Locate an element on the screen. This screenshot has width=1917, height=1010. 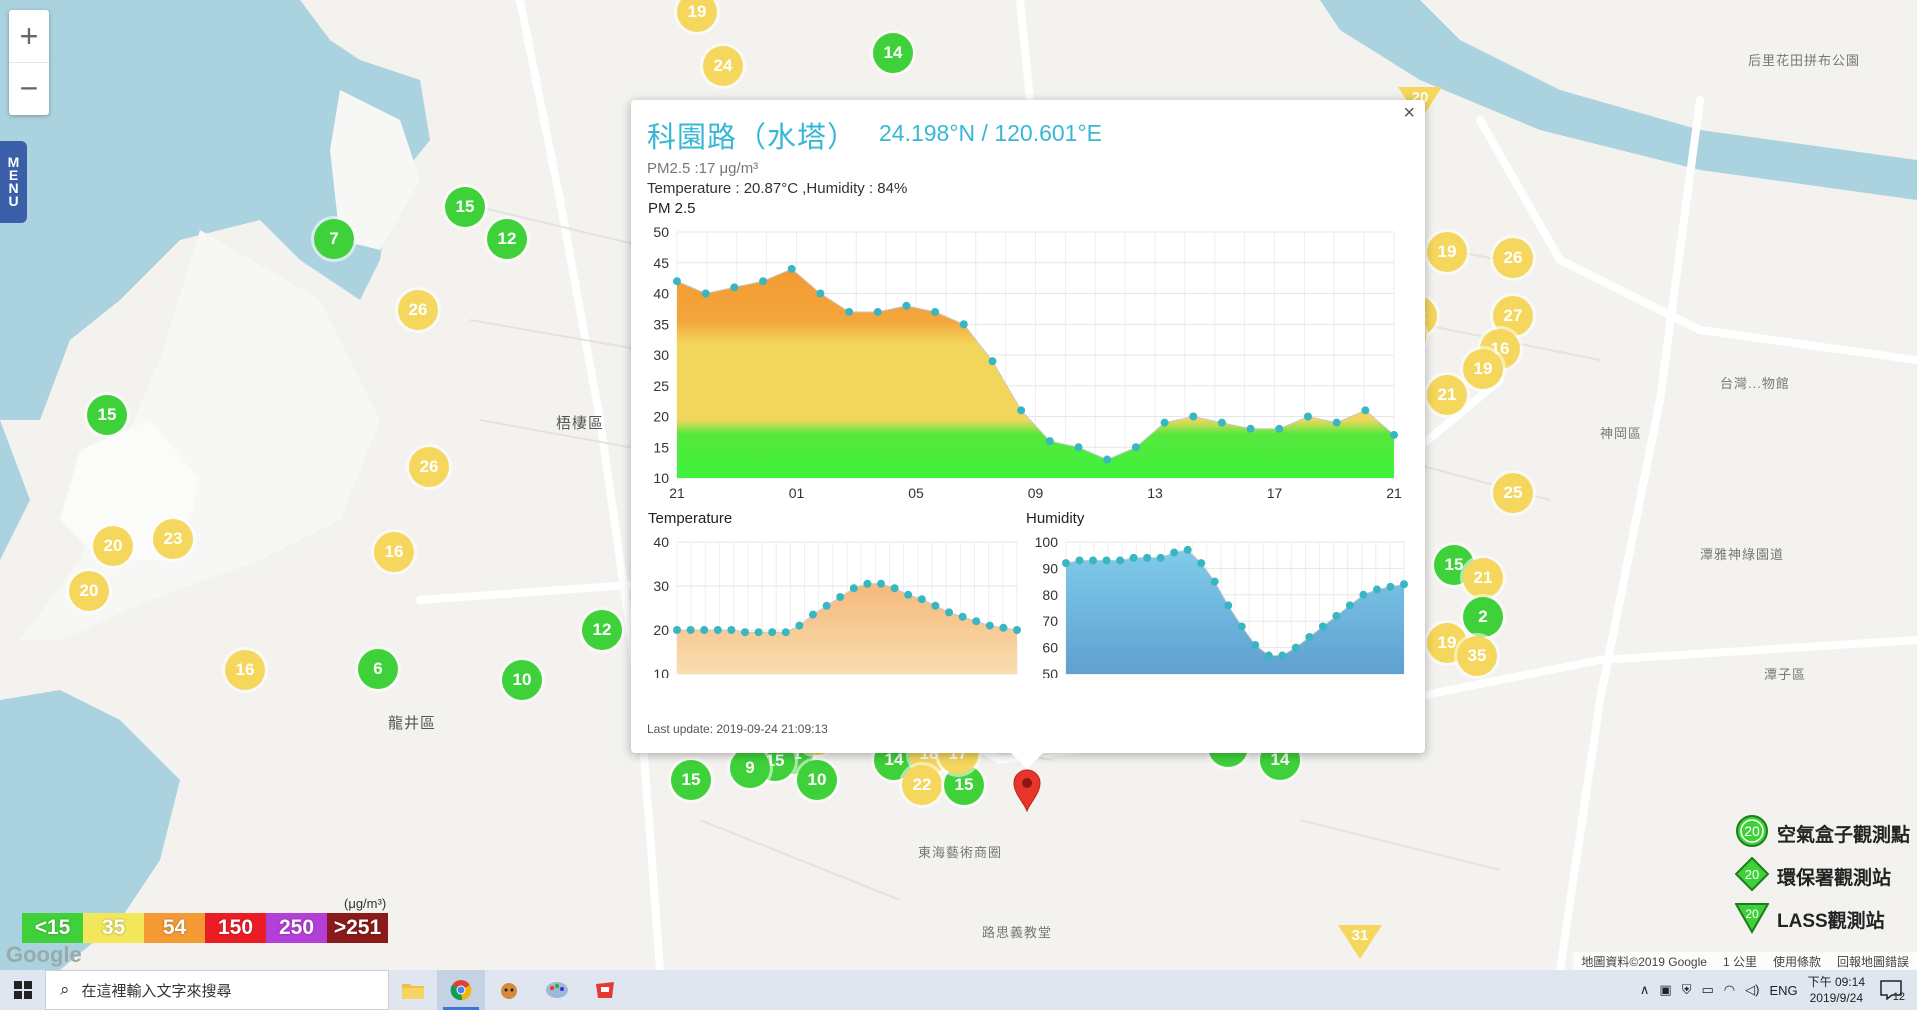
chrome-button is located at coordinates (461, 990).